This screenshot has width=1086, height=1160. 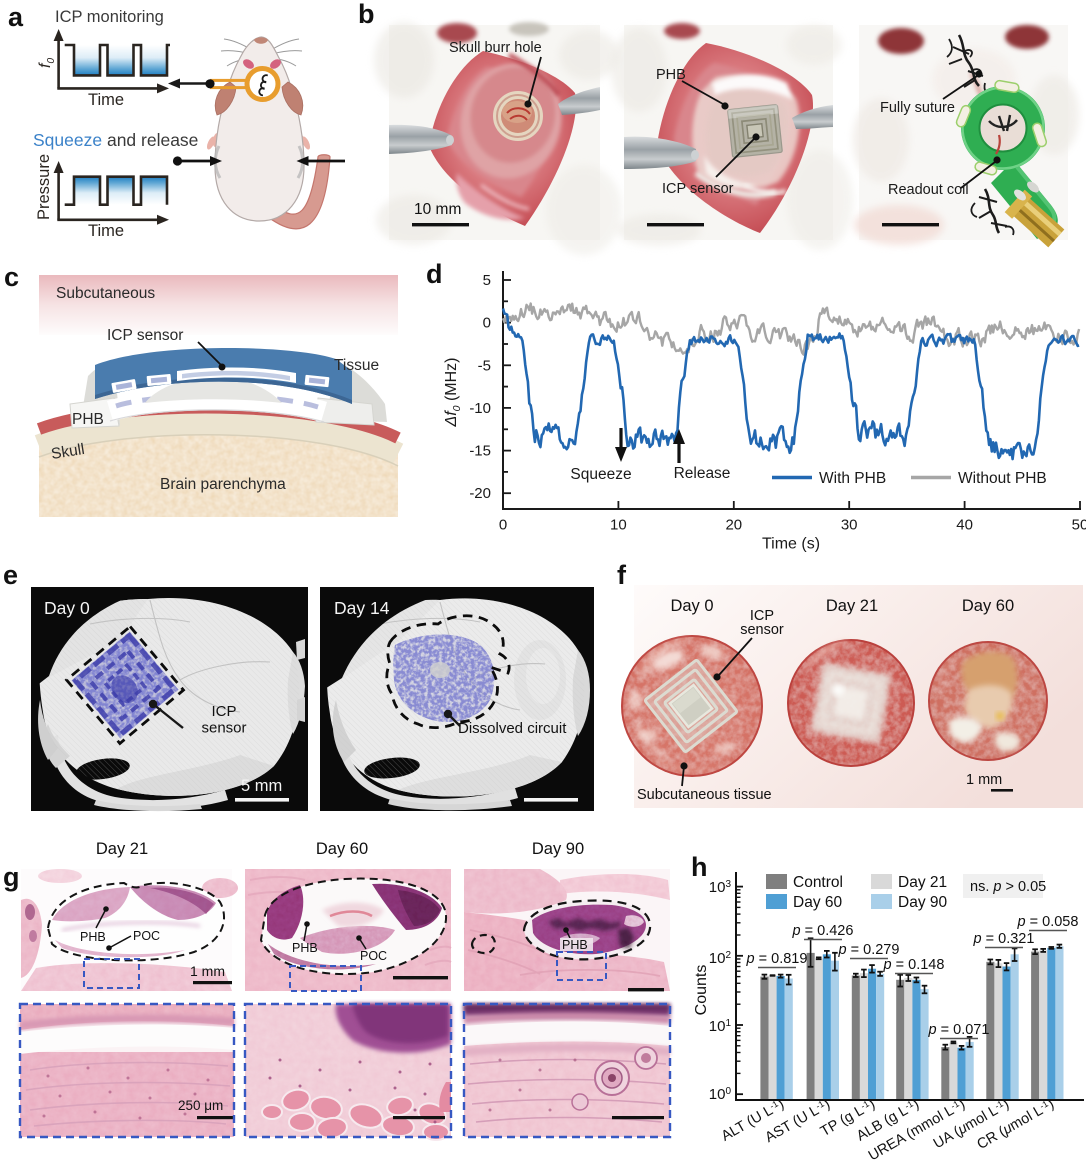 What do you see at coordinates (480, 493) in the screenshot?
I see `svg-text: -20` at bounding box center [480, 493].